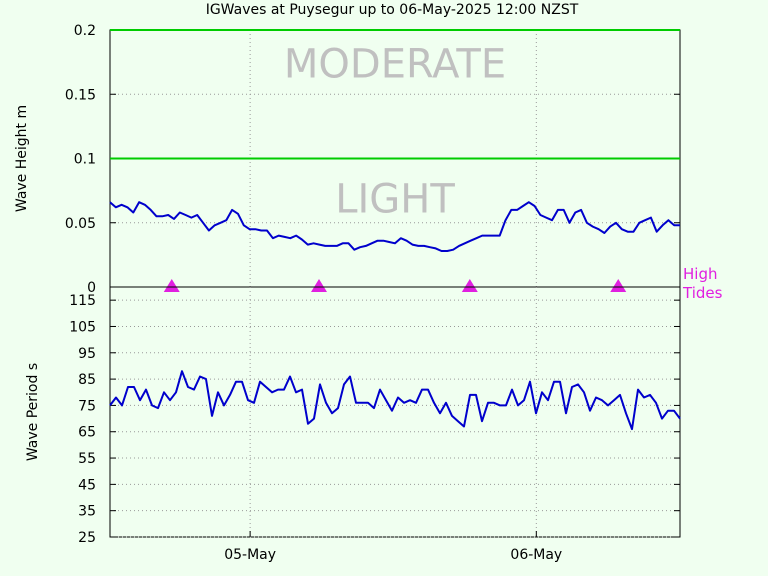 The height and width of the screenshot is (576, 768). I want to click on y-tick-label: 0, so click(91, 288).